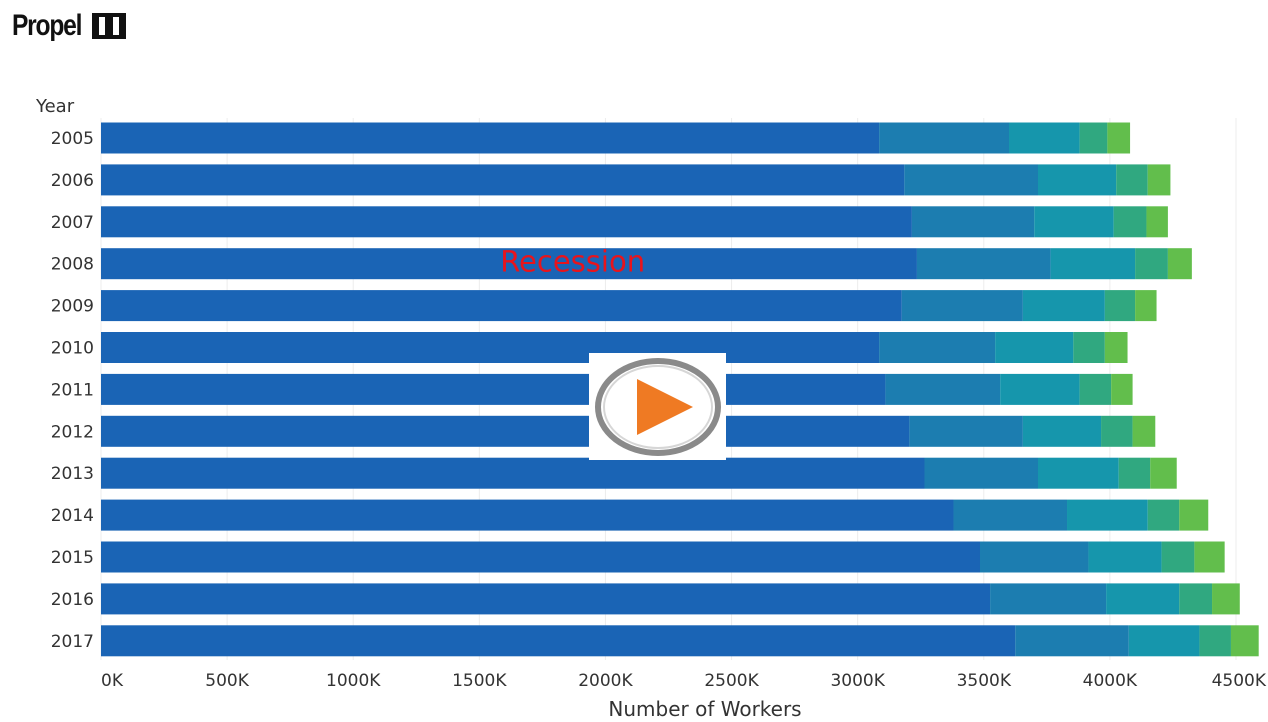 The image size is (1268, 722). I want to click on x-tick-label: 4500K, so click(1239, 681).